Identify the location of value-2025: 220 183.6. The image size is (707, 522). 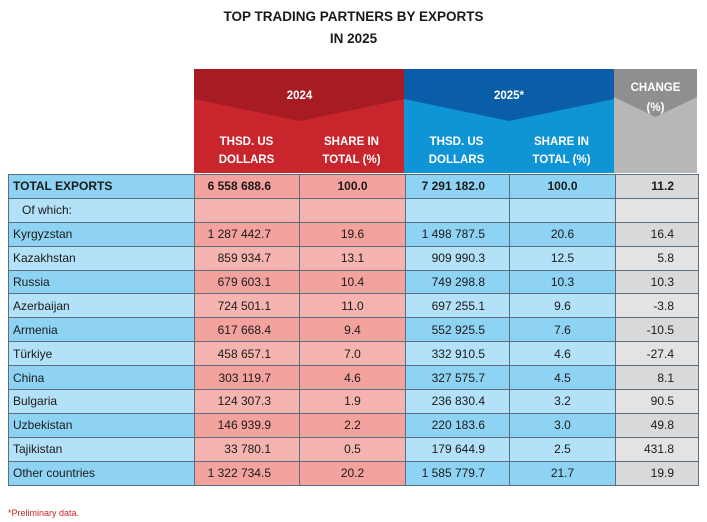
(457, 425).